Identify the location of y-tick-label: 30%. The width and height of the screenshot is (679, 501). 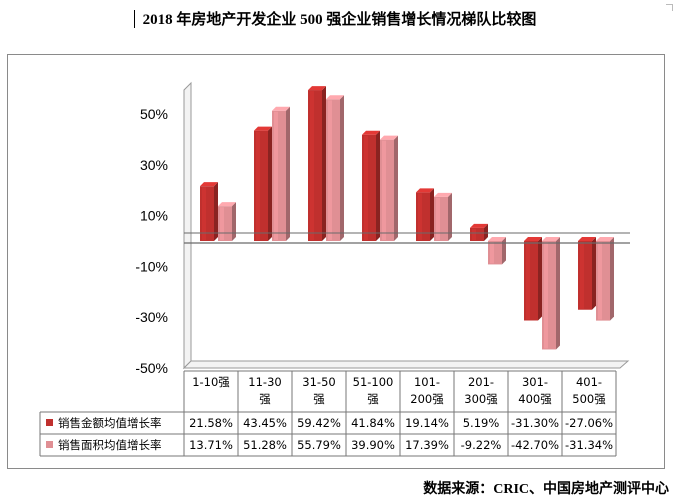
(154, 165).